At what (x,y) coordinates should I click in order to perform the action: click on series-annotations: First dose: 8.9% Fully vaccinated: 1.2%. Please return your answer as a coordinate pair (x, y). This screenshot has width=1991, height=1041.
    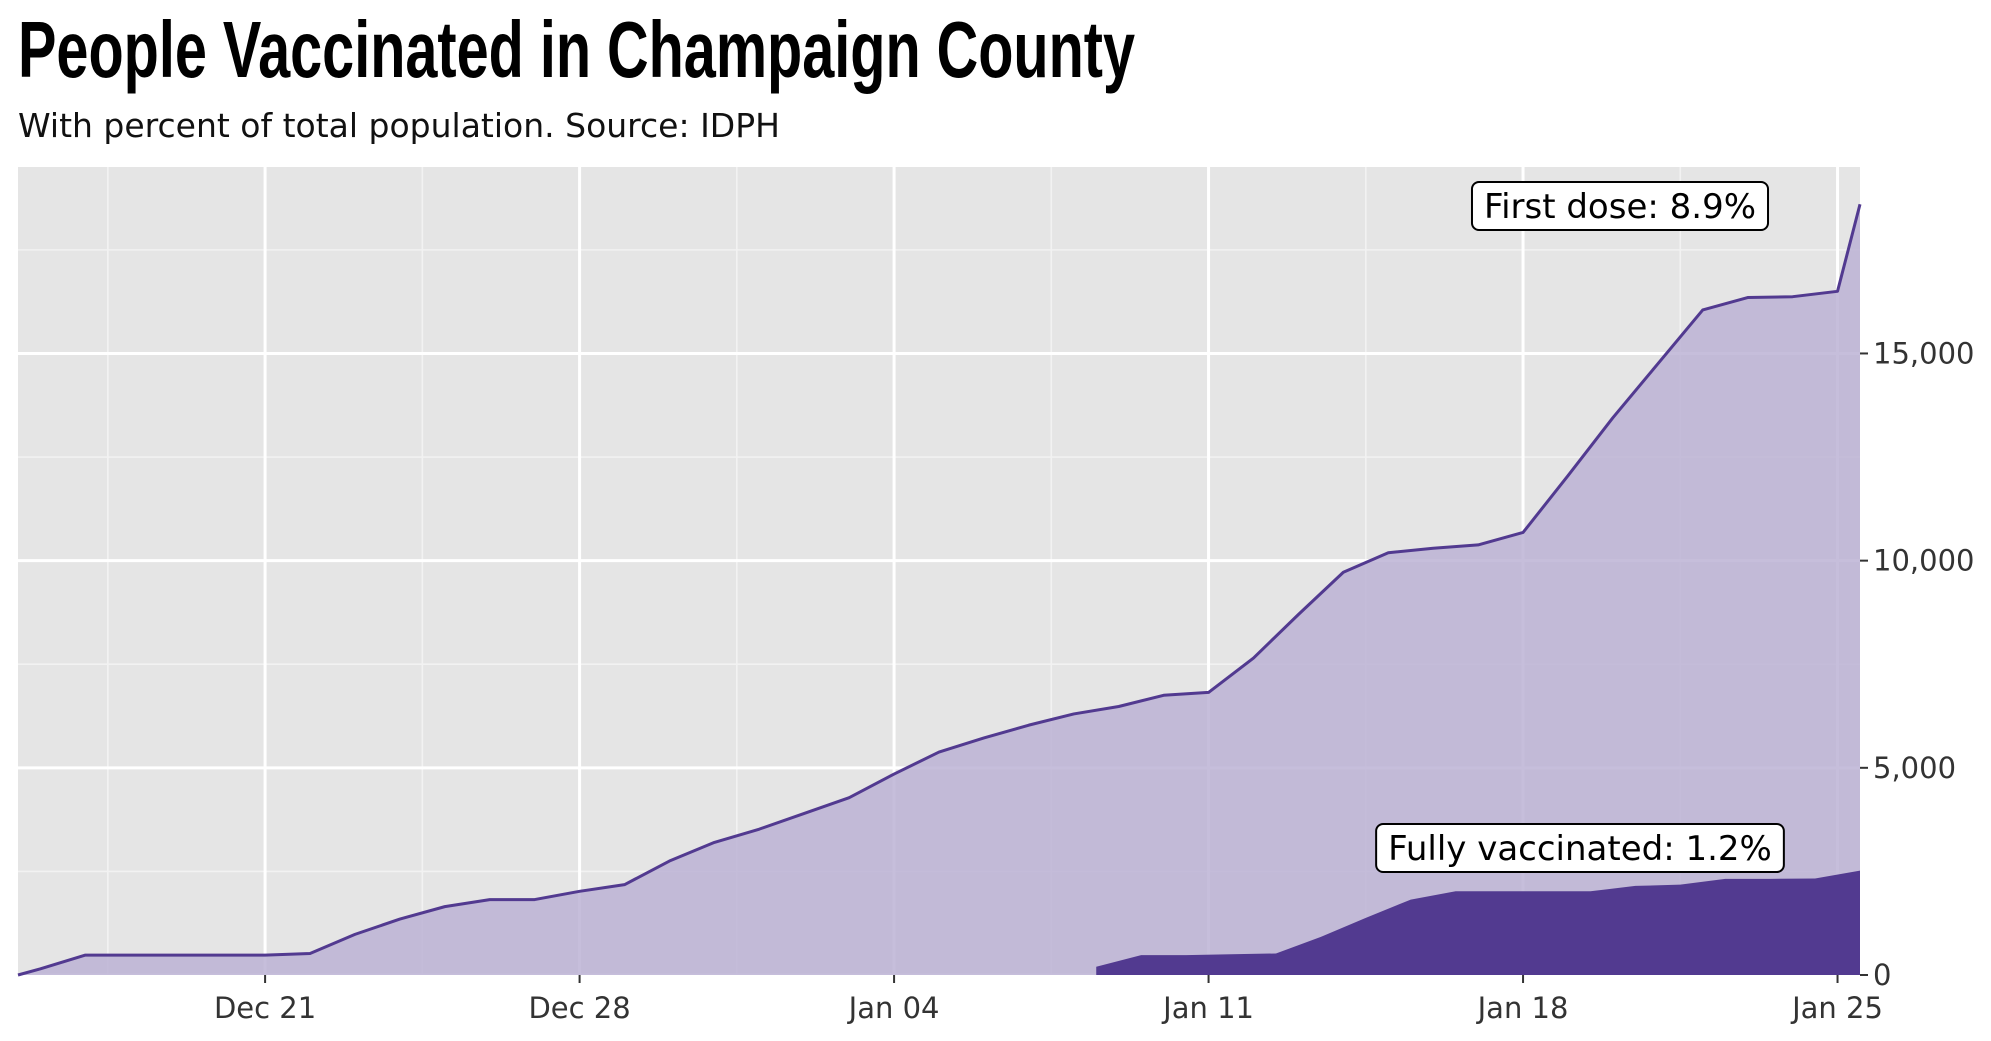
    Looking at the image, I should click on (1580, 527).